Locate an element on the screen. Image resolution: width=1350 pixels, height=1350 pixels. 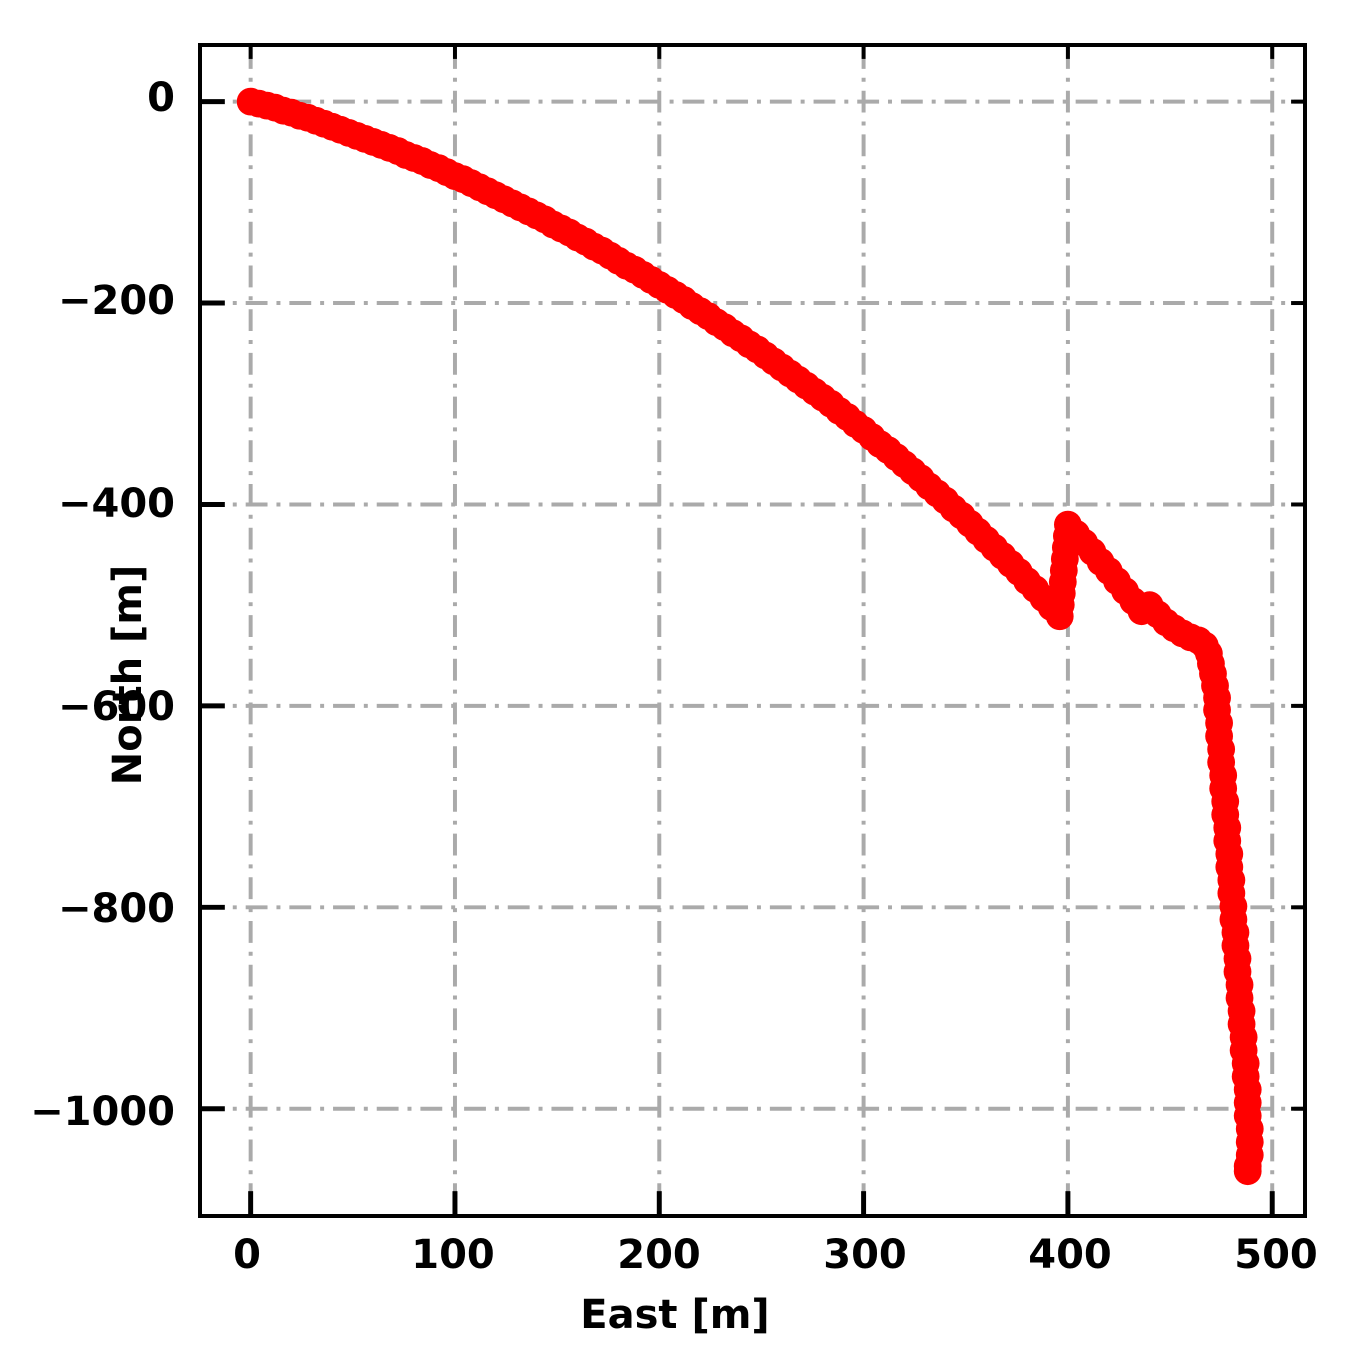
x-tick-label-300: 300 is located at coordinates (865, 1255).